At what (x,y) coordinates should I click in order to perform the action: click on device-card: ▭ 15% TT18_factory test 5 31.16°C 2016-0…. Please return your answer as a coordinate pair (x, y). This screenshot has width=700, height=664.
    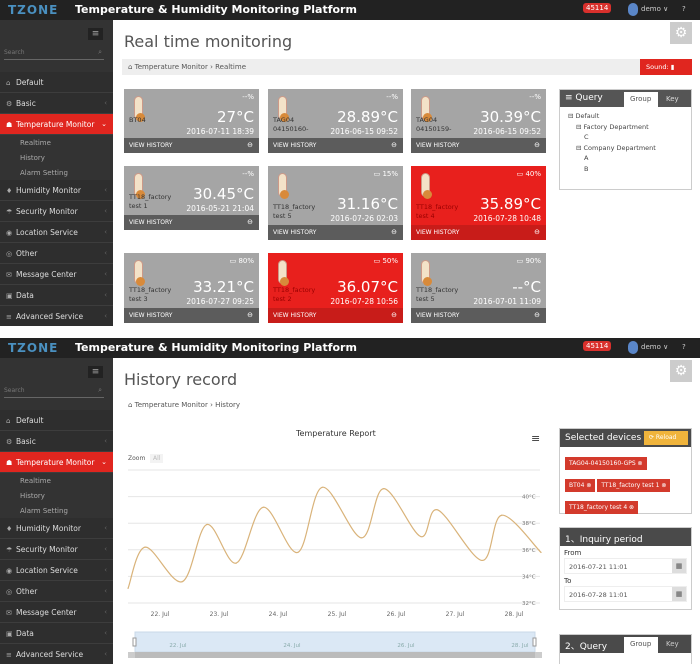
    Looking at the image, I should click on (335, 203).